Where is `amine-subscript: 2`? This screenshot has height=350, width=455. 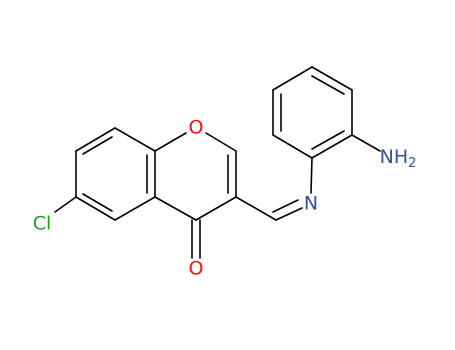 amine-subscript: 2 is located at coordinates (412, 163).